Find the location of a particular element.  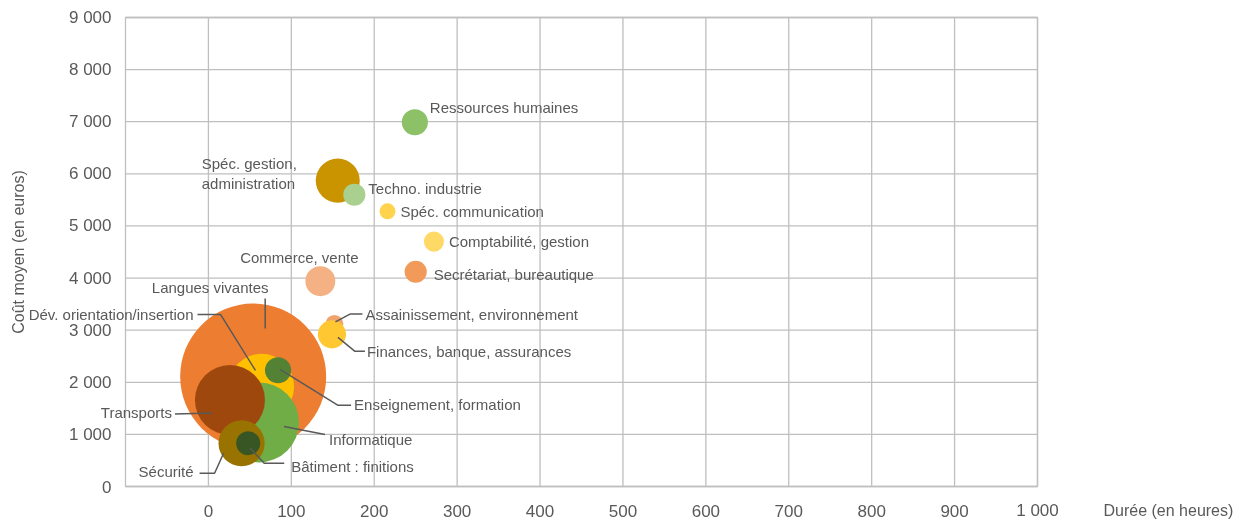

series-label: Sécurité is located at coordinates (166, 471).